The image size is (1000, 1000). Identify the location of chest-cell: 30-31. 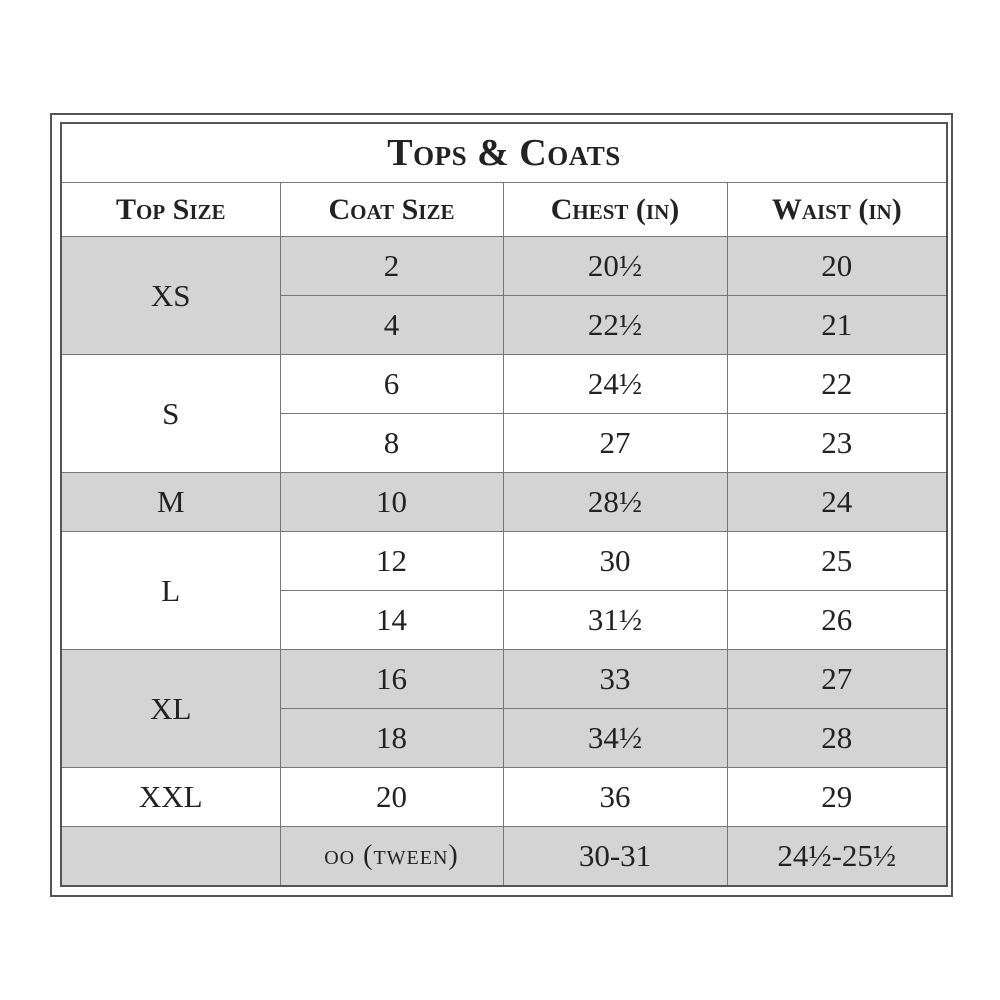
(615, 856).